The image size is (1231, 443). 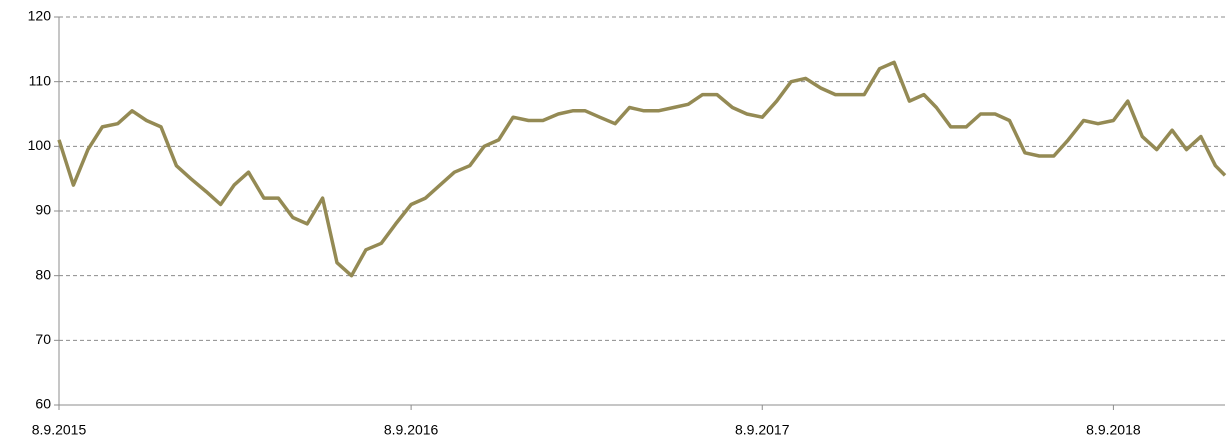 What do you see at coordinates (411, 430) in the screenshot?
I see `x-tick-label: 8.9.2016` at bounding box center [411, 430].